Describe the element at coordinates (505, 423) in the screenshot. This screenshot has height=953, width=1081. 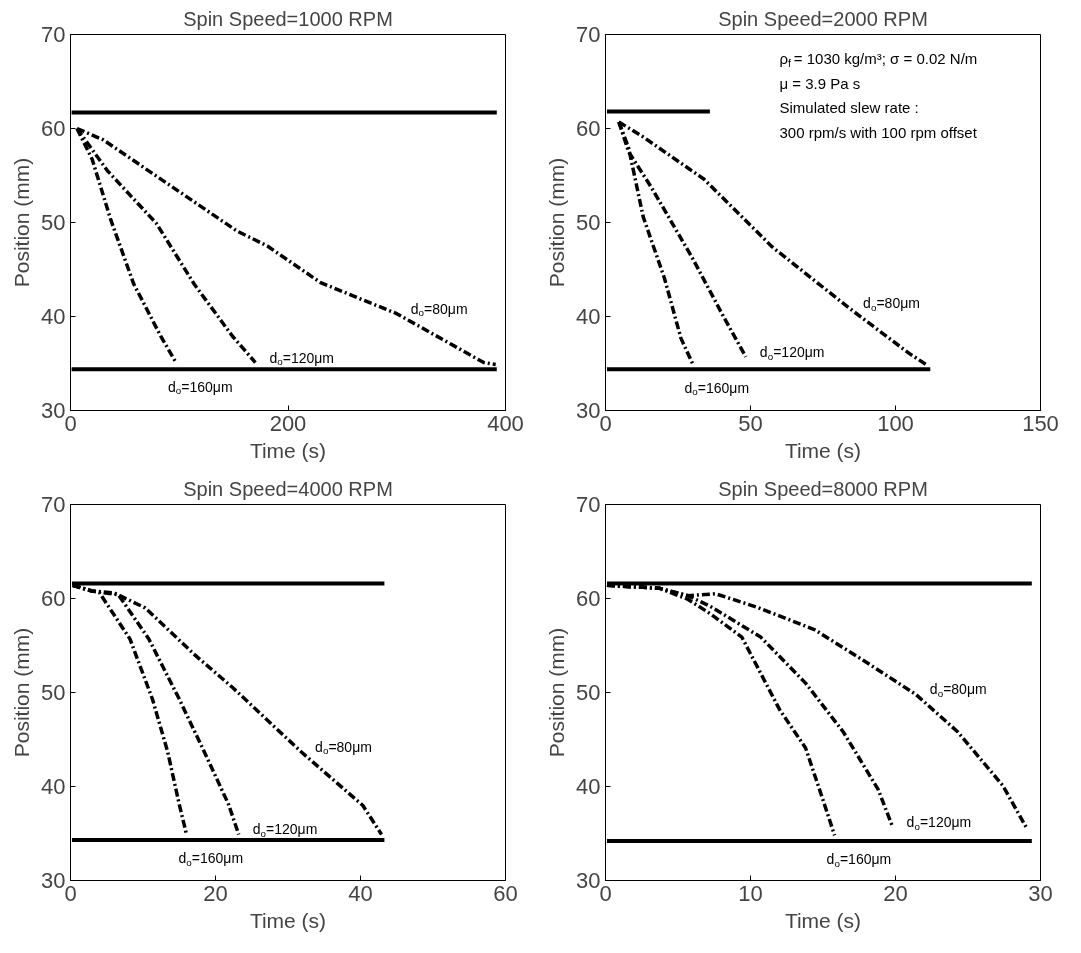
I see `x-tick-label: 400` at that location.